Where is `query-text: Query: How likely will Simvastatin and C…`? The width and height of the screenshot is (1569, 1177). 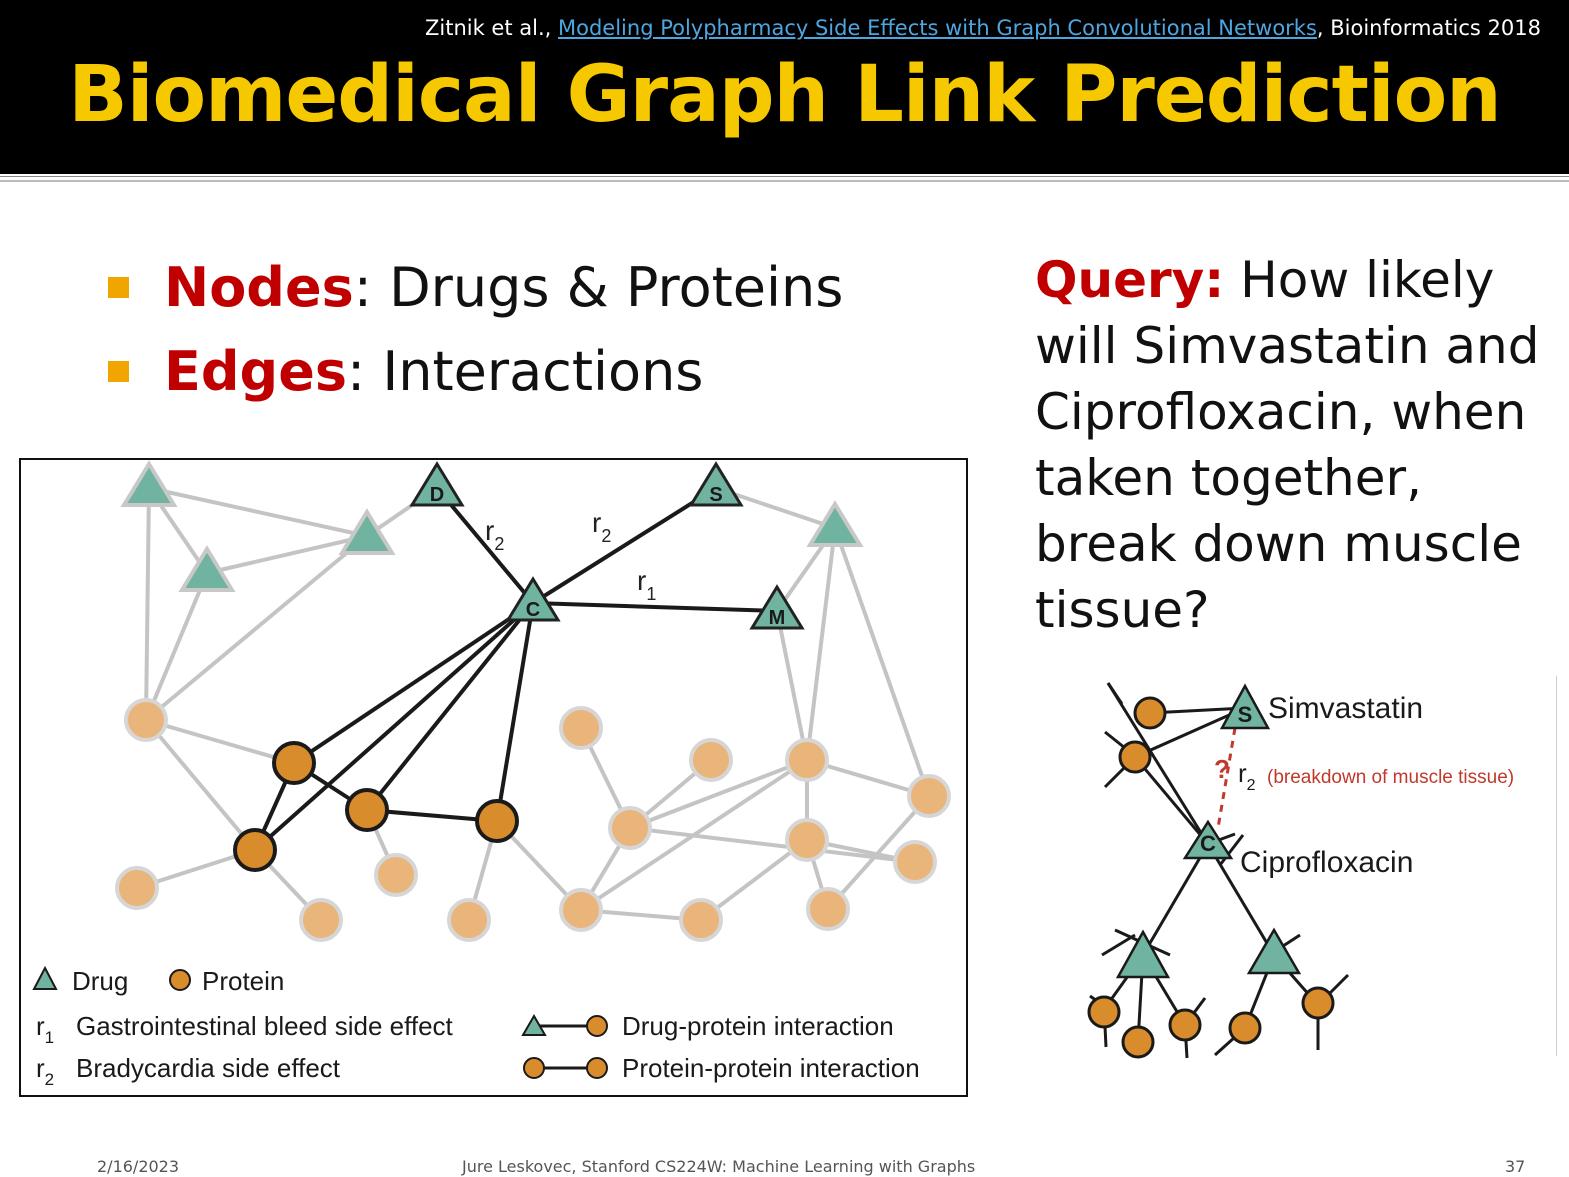 query-text: Query: How likely will Simvastatin and C… is located at coordinates (1295, 445).